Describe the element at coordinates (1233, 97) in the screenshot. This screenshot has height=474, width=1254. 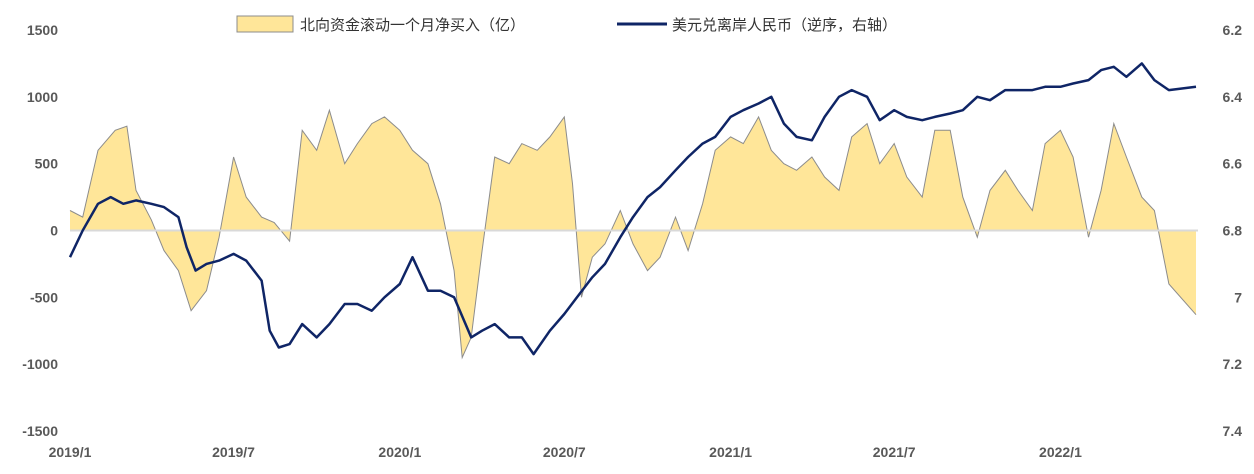
I see `y-right-tick-label: 6.4` at that location.